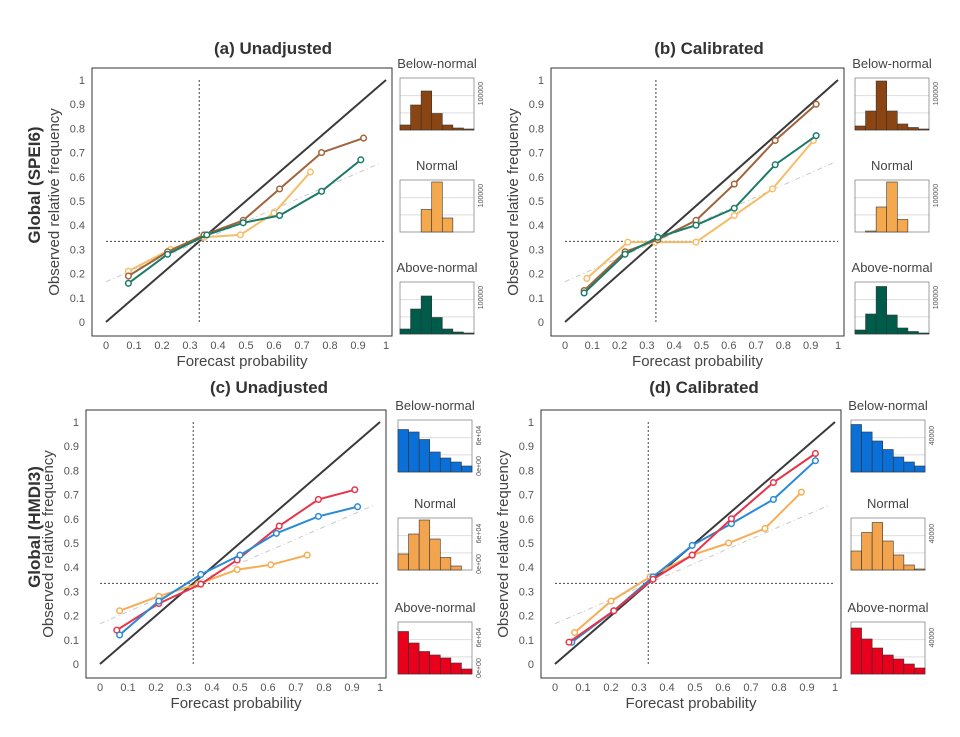 This screenshot has width=960, height=737. Describe the element at coordinates (71, 471) in the screenshot. I see `y-tick-label: 0.8` at that location.